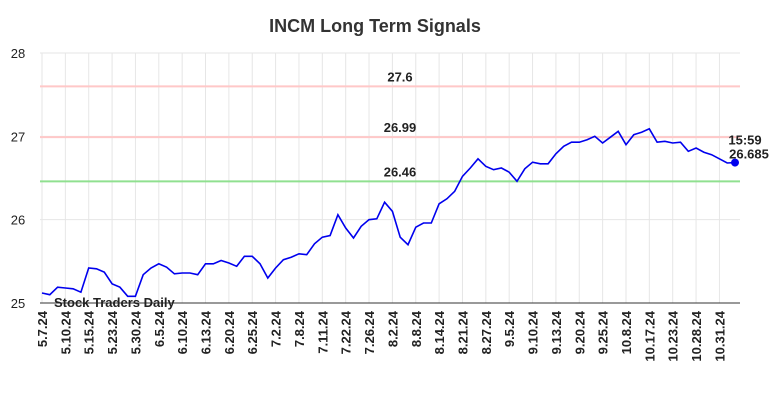 The image size is (784, 398). Describe the element at coordinates (322, 331) in the screenshot. I see `x-tick-label: 7.11.24` at that location.